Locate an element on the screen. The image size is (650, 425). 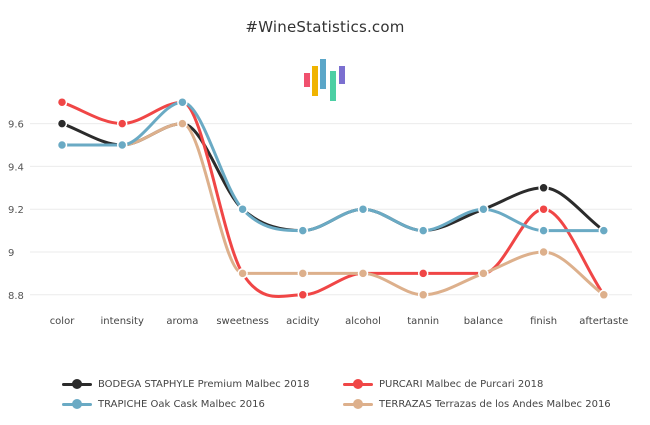
bar-logo-icon is located at coordinates (324, 80).